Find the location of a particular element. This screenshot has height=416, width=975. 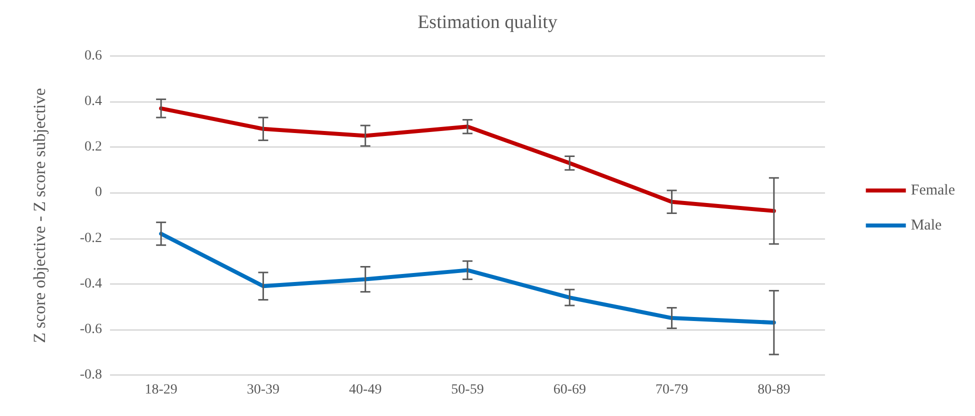

x-tick-label: 70-79 is located at coordinates (671, 390).